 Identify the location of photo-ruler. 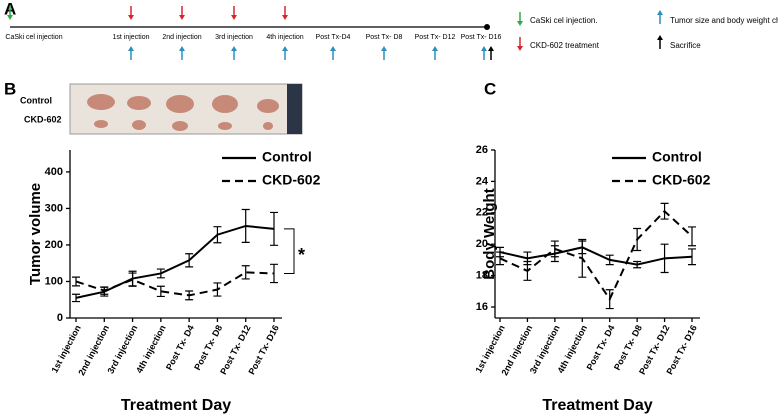
(294, 109).